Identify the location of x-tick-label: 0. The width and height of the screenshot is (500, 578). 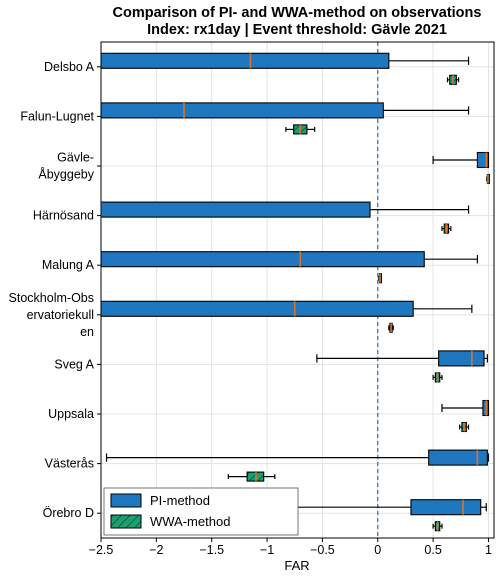
(377, 550).